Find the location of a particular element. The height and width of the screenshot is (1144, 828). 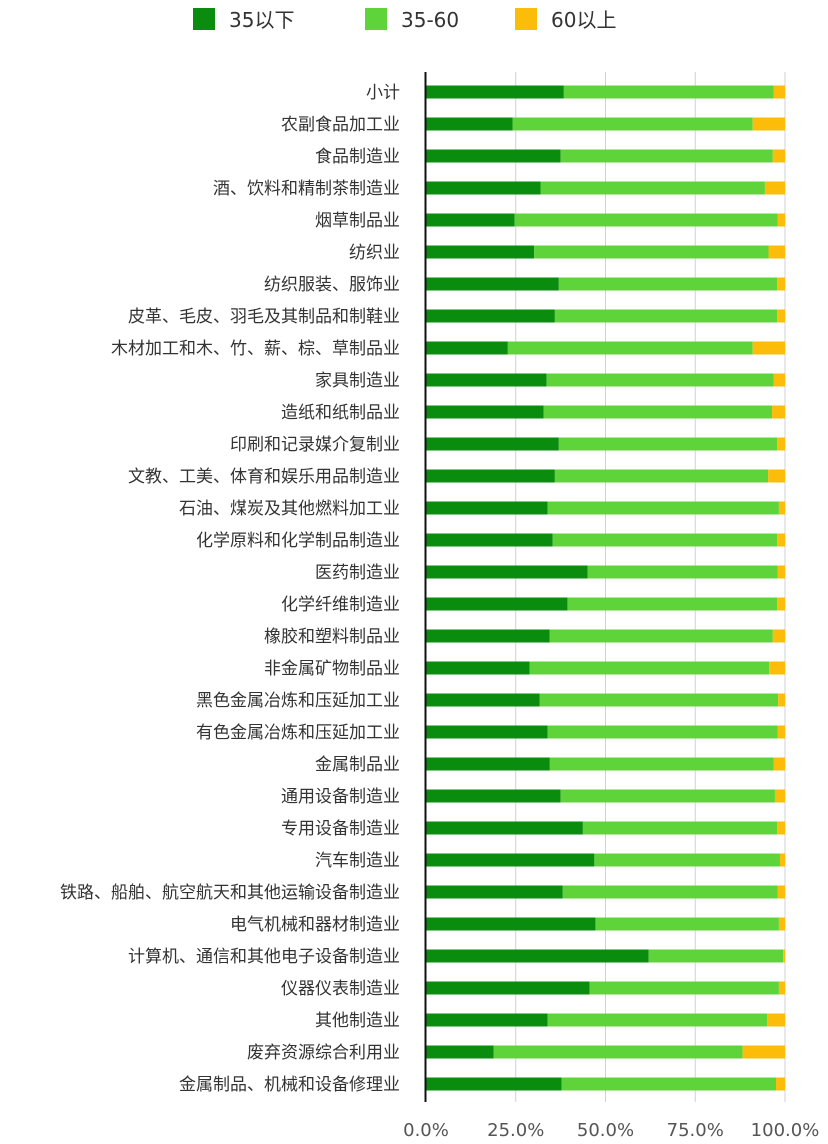

category-label: 仪器仪表制造业 is located at coordinates (340, 989).